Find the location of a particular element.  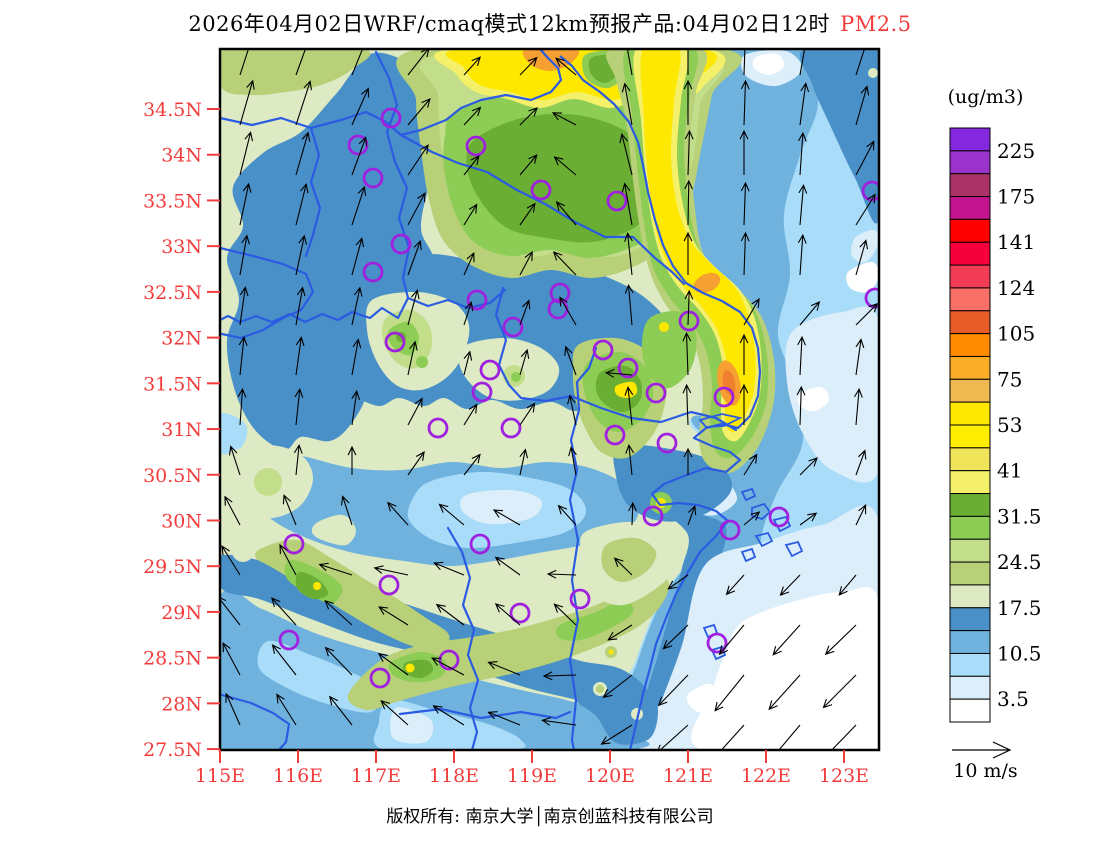

wind-scale-label: 10 m/s is located at coordinates (985, 771).